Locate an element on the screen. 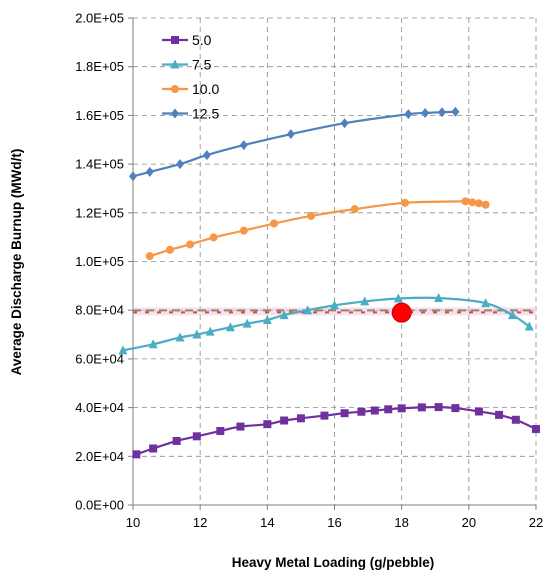 The height and width of the screenshot is (581, 550). legend-item-12-5: 12.5 is located at coordinates (190, 114).